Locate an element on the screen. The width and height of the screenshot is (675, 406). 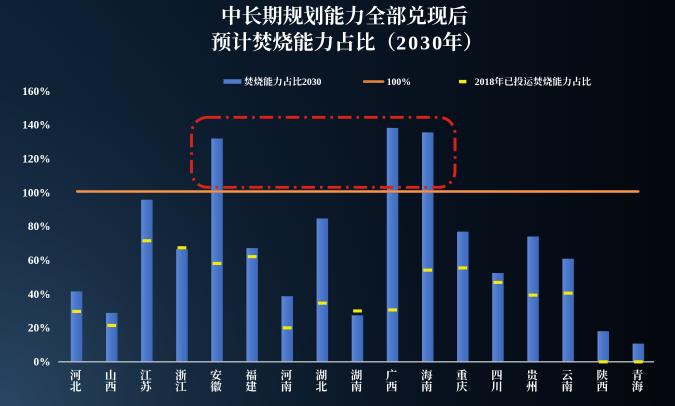
svg-text: 140% is located at coordinates (36, 126).